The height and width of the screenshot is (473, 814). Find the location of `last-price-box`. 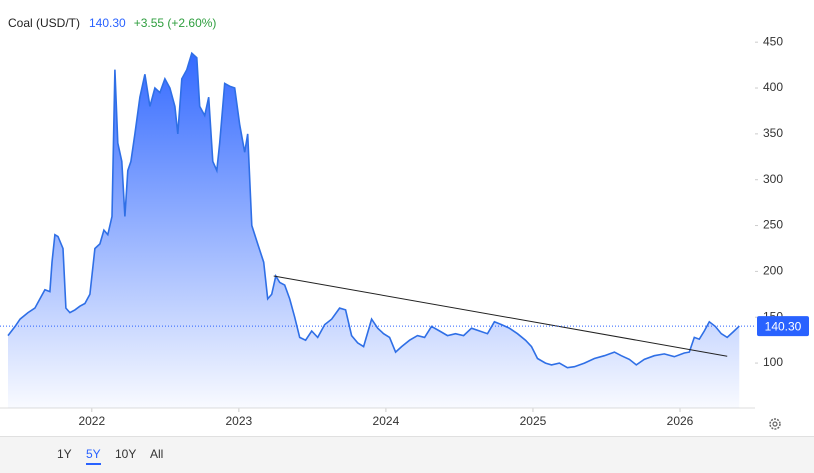

last-price-box is located at coordinates (783, 326).